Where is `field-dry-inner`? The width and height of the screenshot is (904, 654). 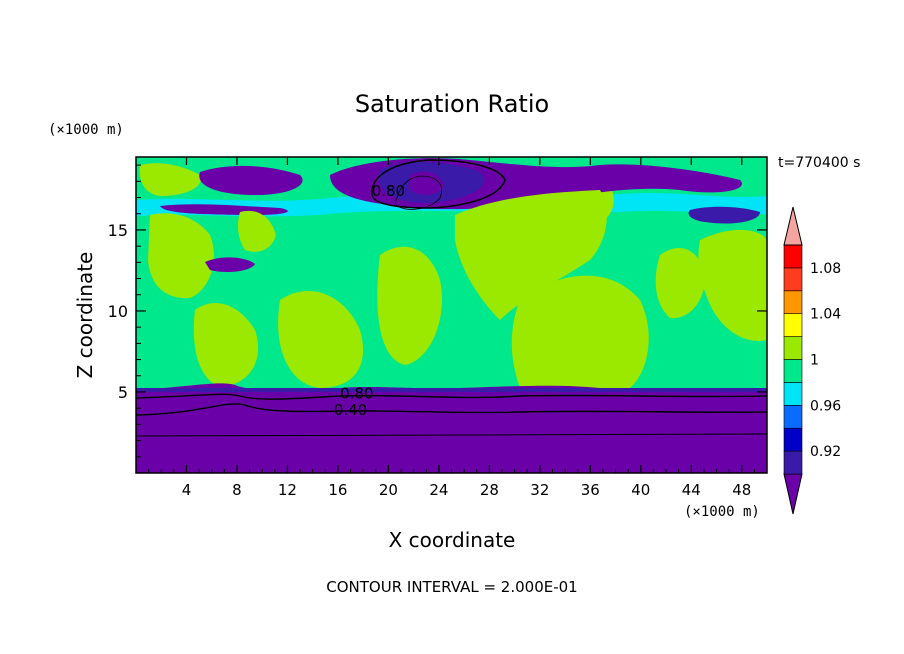 field-dry-inner is located at coordinates (427, 183).